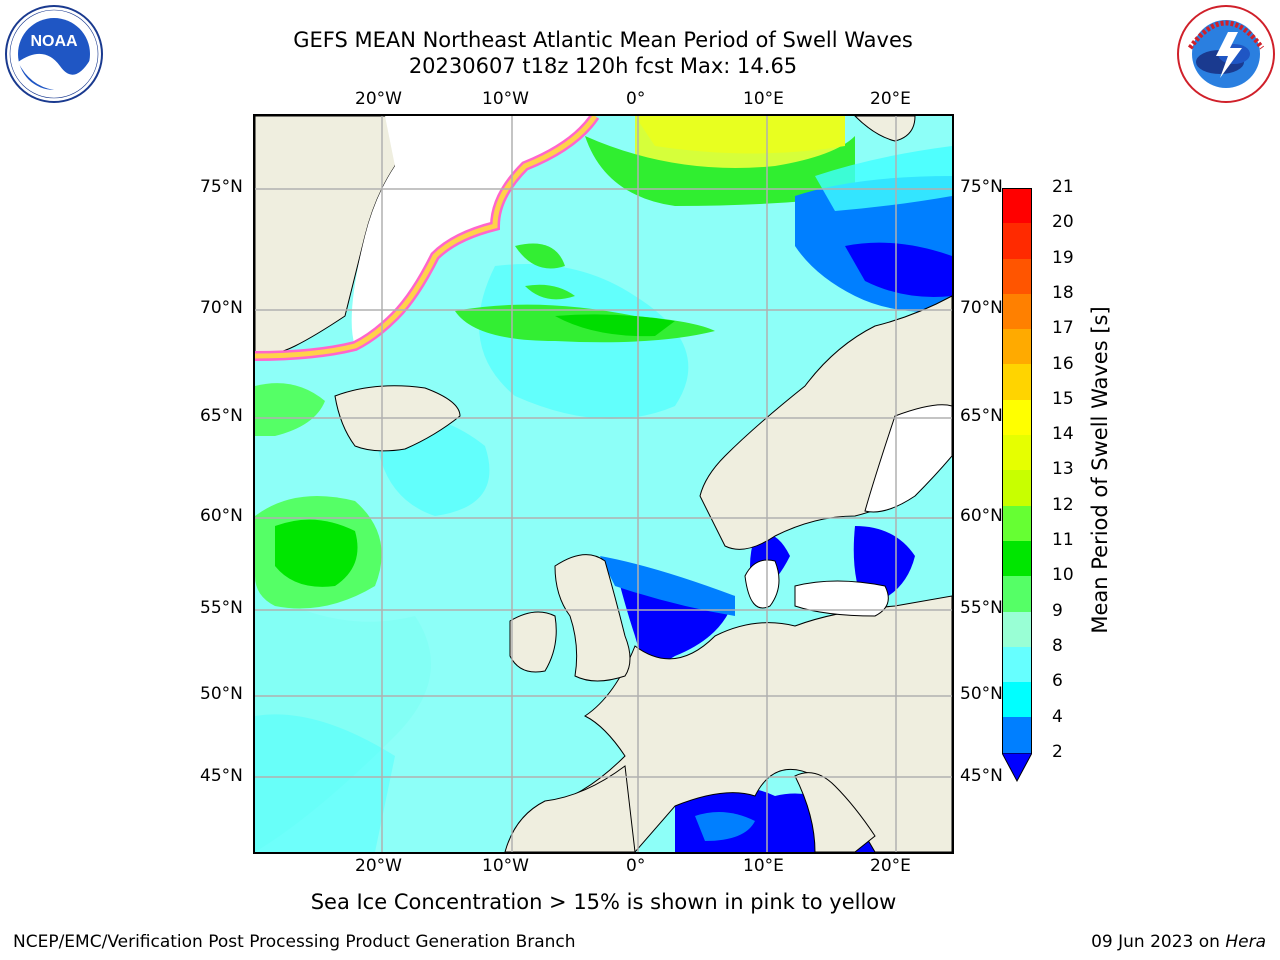 This screenshot has height=960, width=1280. I want to click on colorbar-tick-label: 2, so click(1057, 751).